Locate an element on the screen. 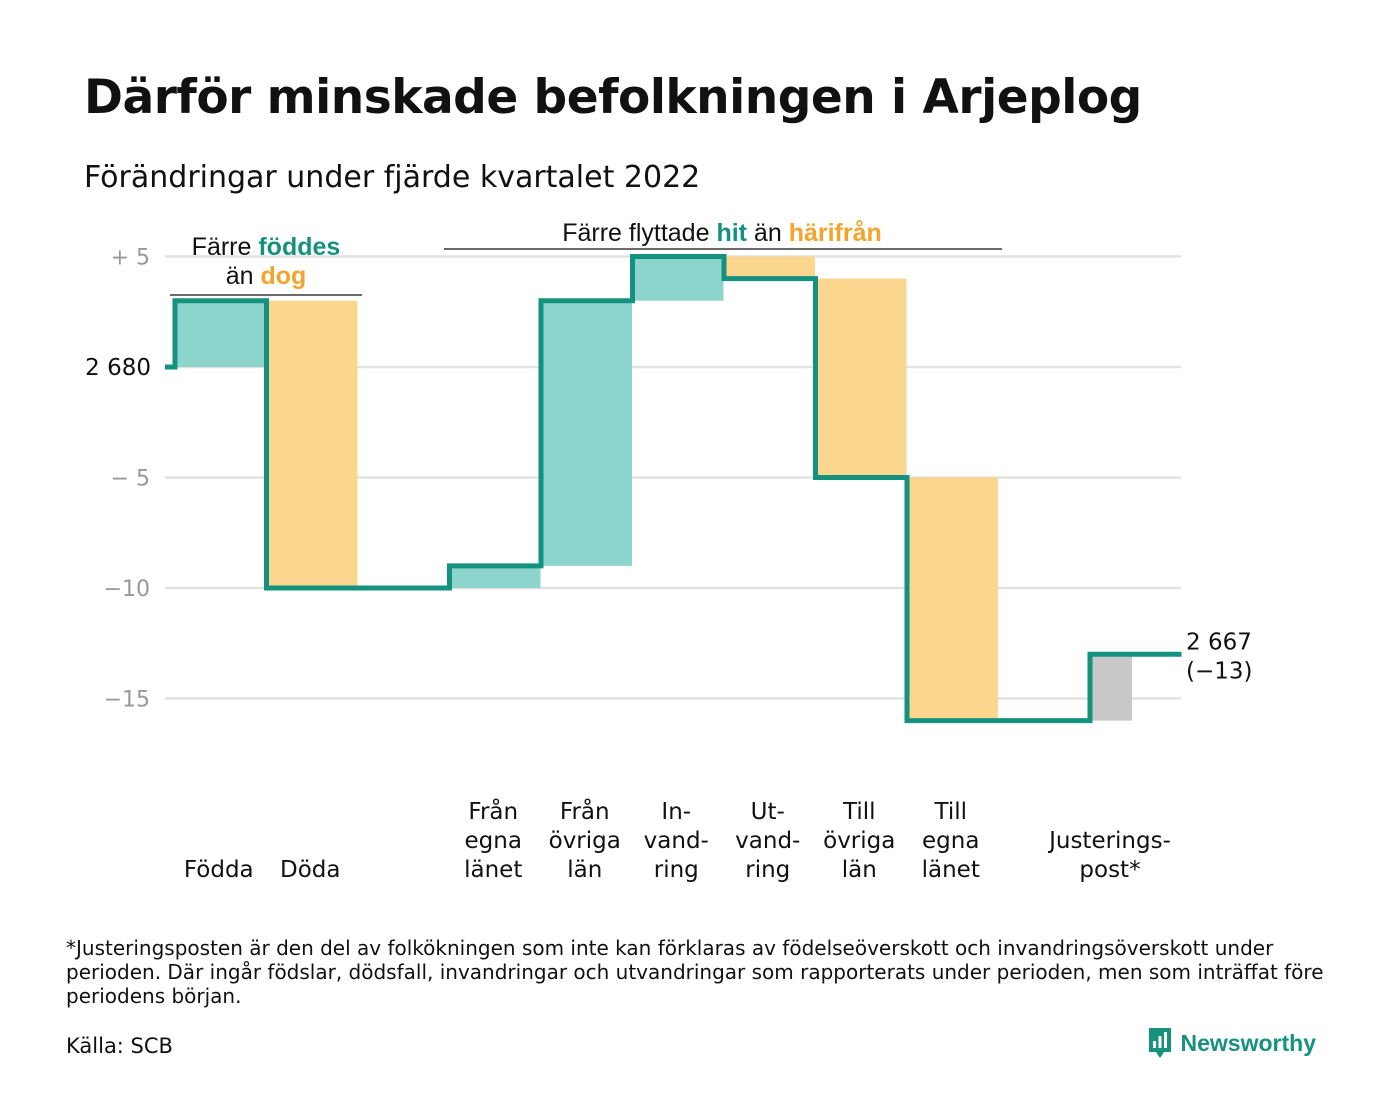  x-category-label-line: Justerings- is located at coordinates (1109, 841).